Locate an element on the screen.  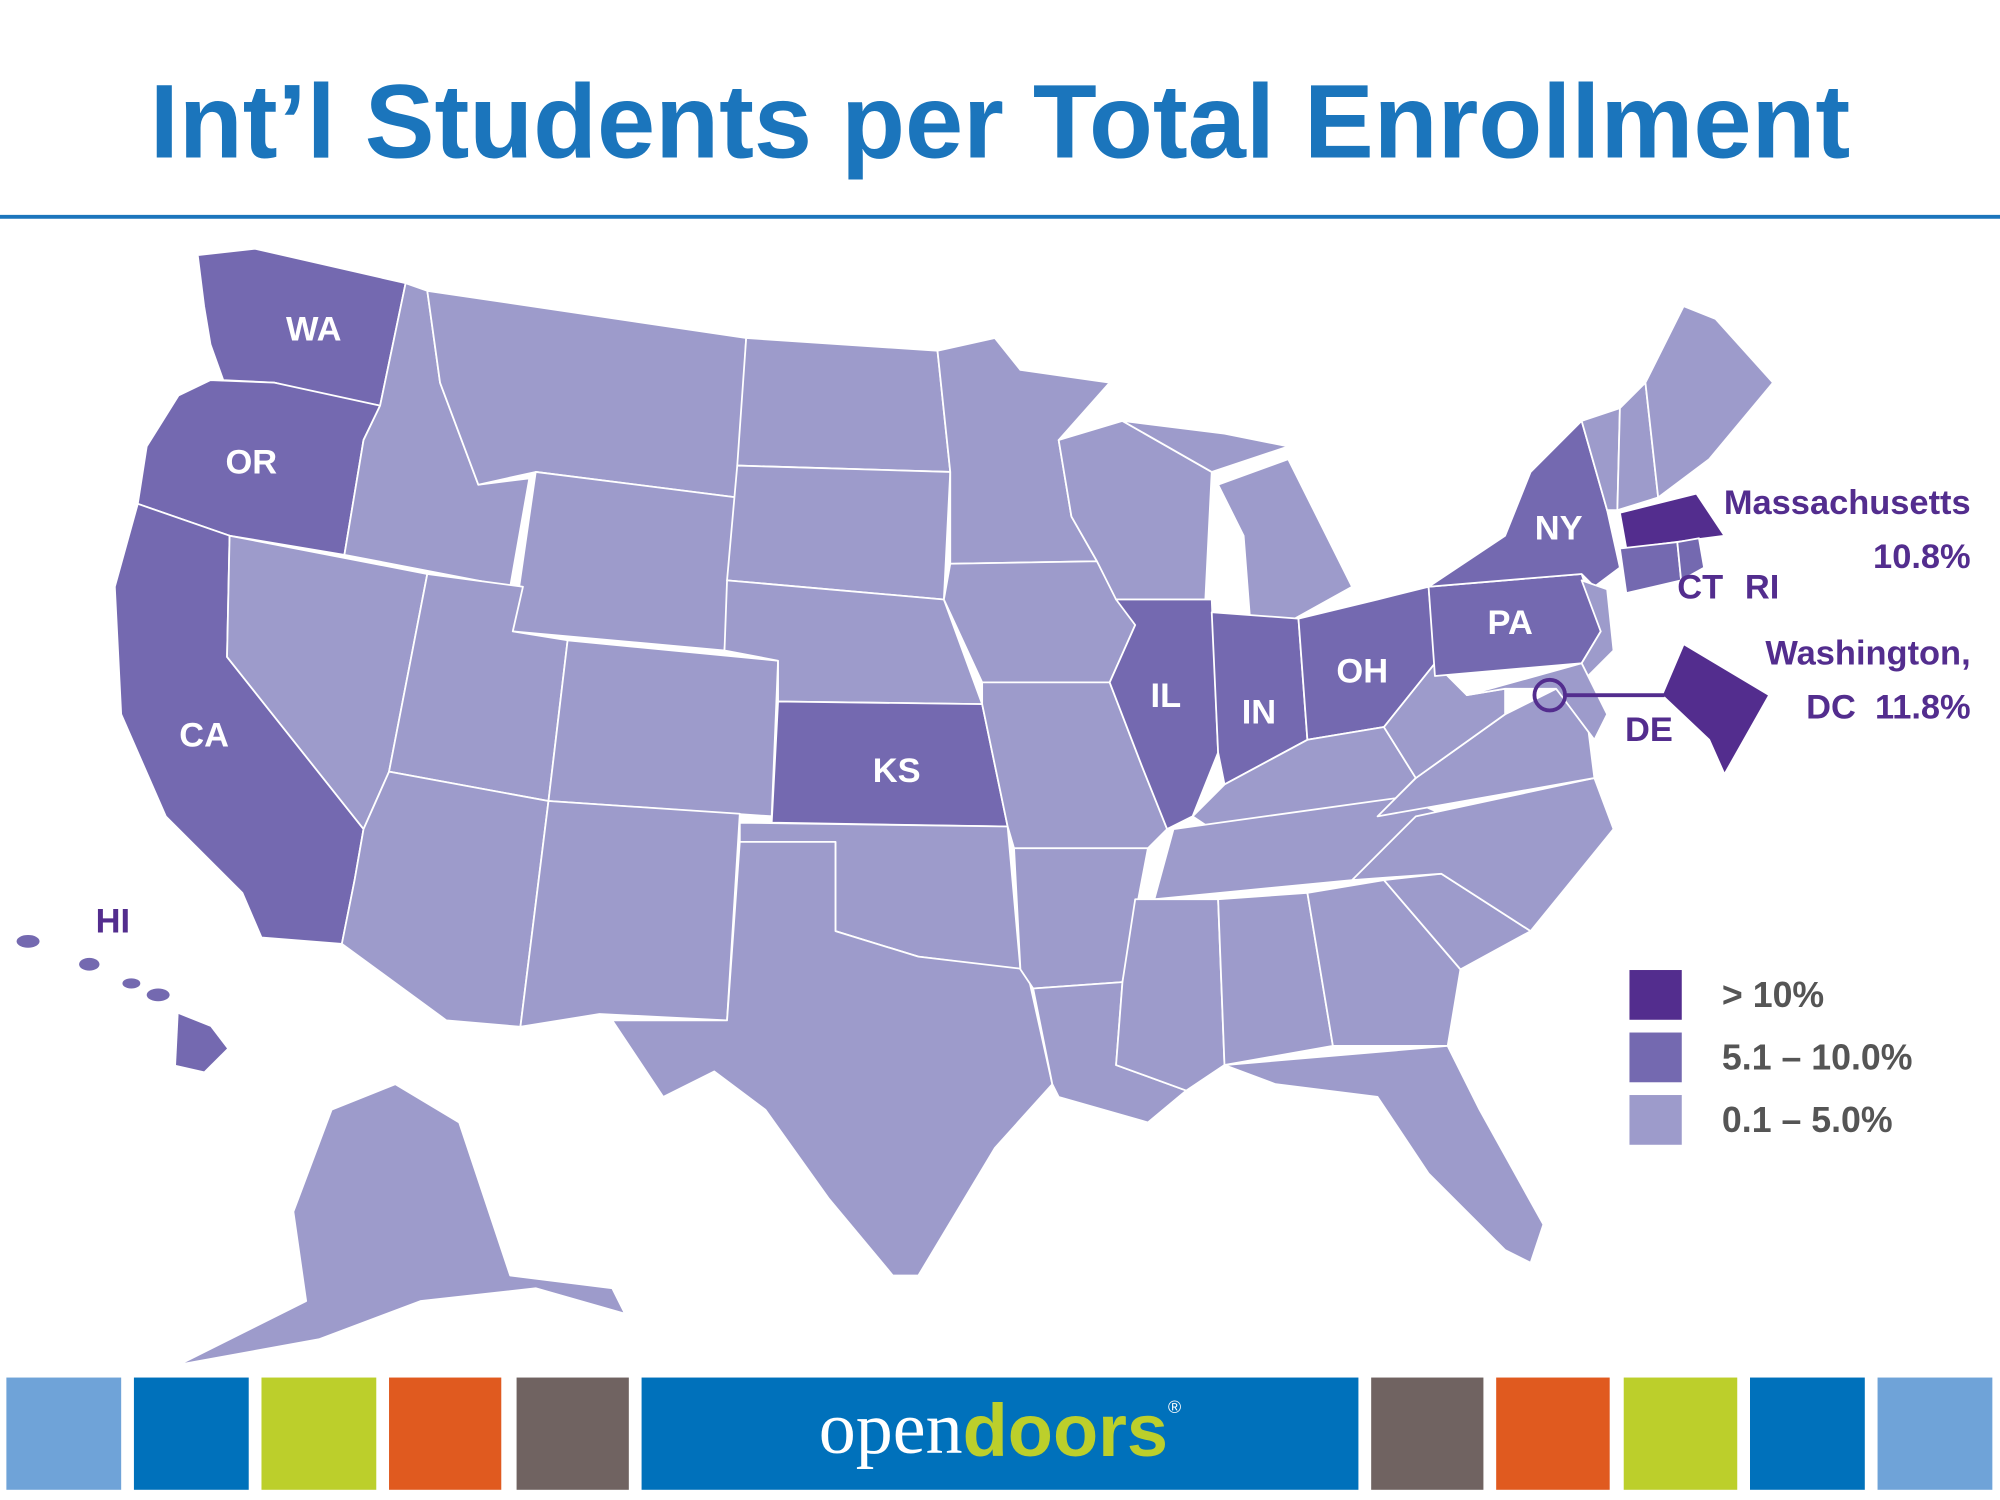
ma-name: Massachusetts is located at coordinates (1847, 503).